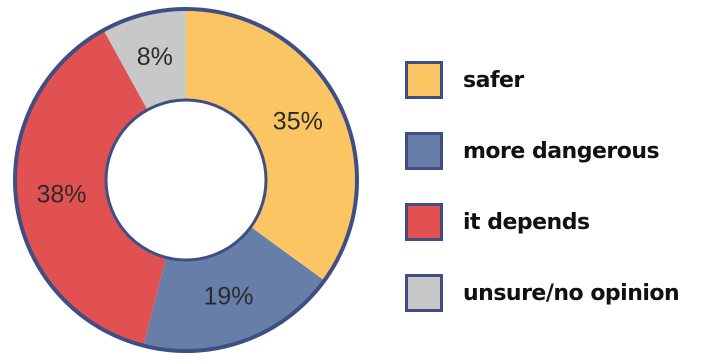 The image size is (723, 364). Describe the element at coordinates (424, 293) in the screenshot. I see `legend-swatch-unsure` at that location.